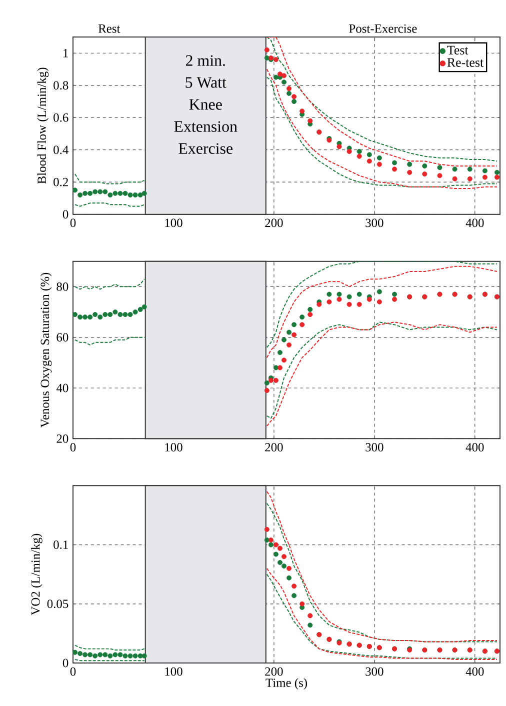  Describe the element at coordinates (205, 104) in the screenshot. I see `annotation: Knee` at that location.